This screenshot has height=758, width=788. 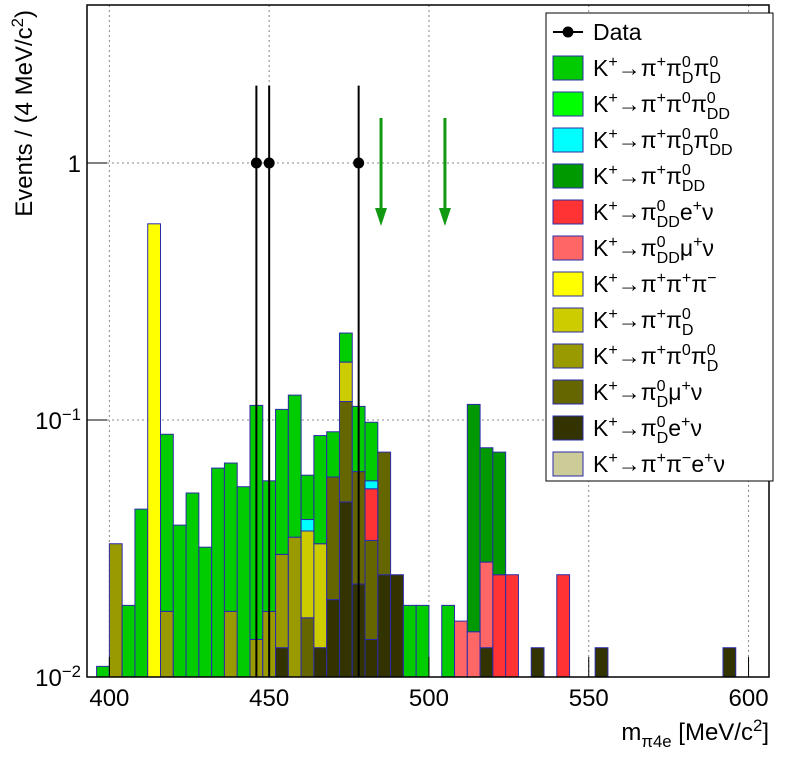 What do you see at coordinates (757, 725) in the screenshot?
I see `text-part: 2` at bounding box center [757, 725].